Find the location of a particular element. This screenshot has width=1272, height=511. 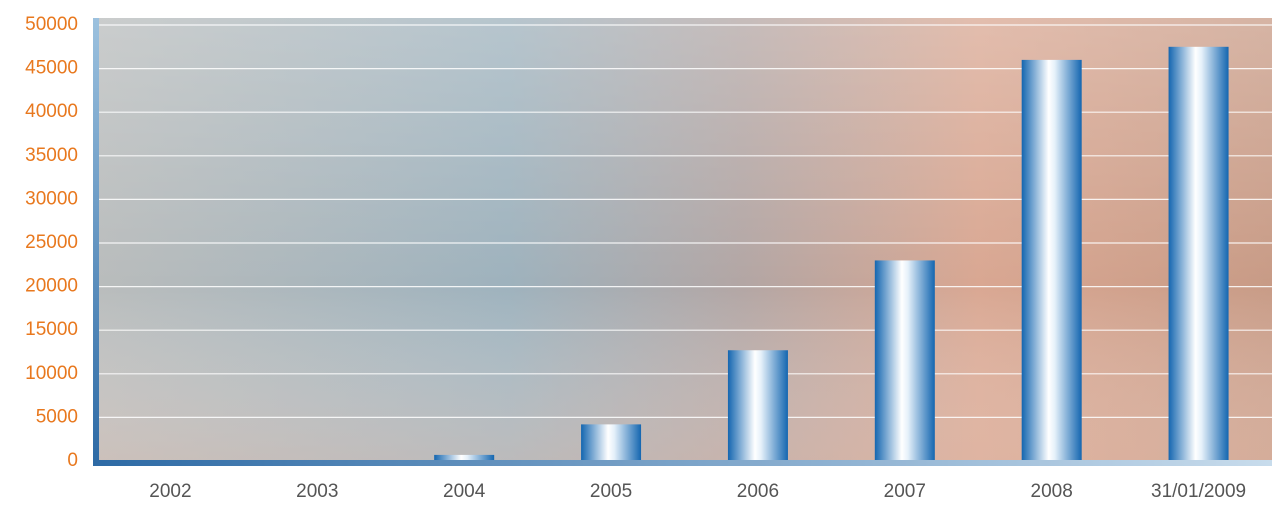

x-tick-label: 2003 is located at coordinates (317, 491).